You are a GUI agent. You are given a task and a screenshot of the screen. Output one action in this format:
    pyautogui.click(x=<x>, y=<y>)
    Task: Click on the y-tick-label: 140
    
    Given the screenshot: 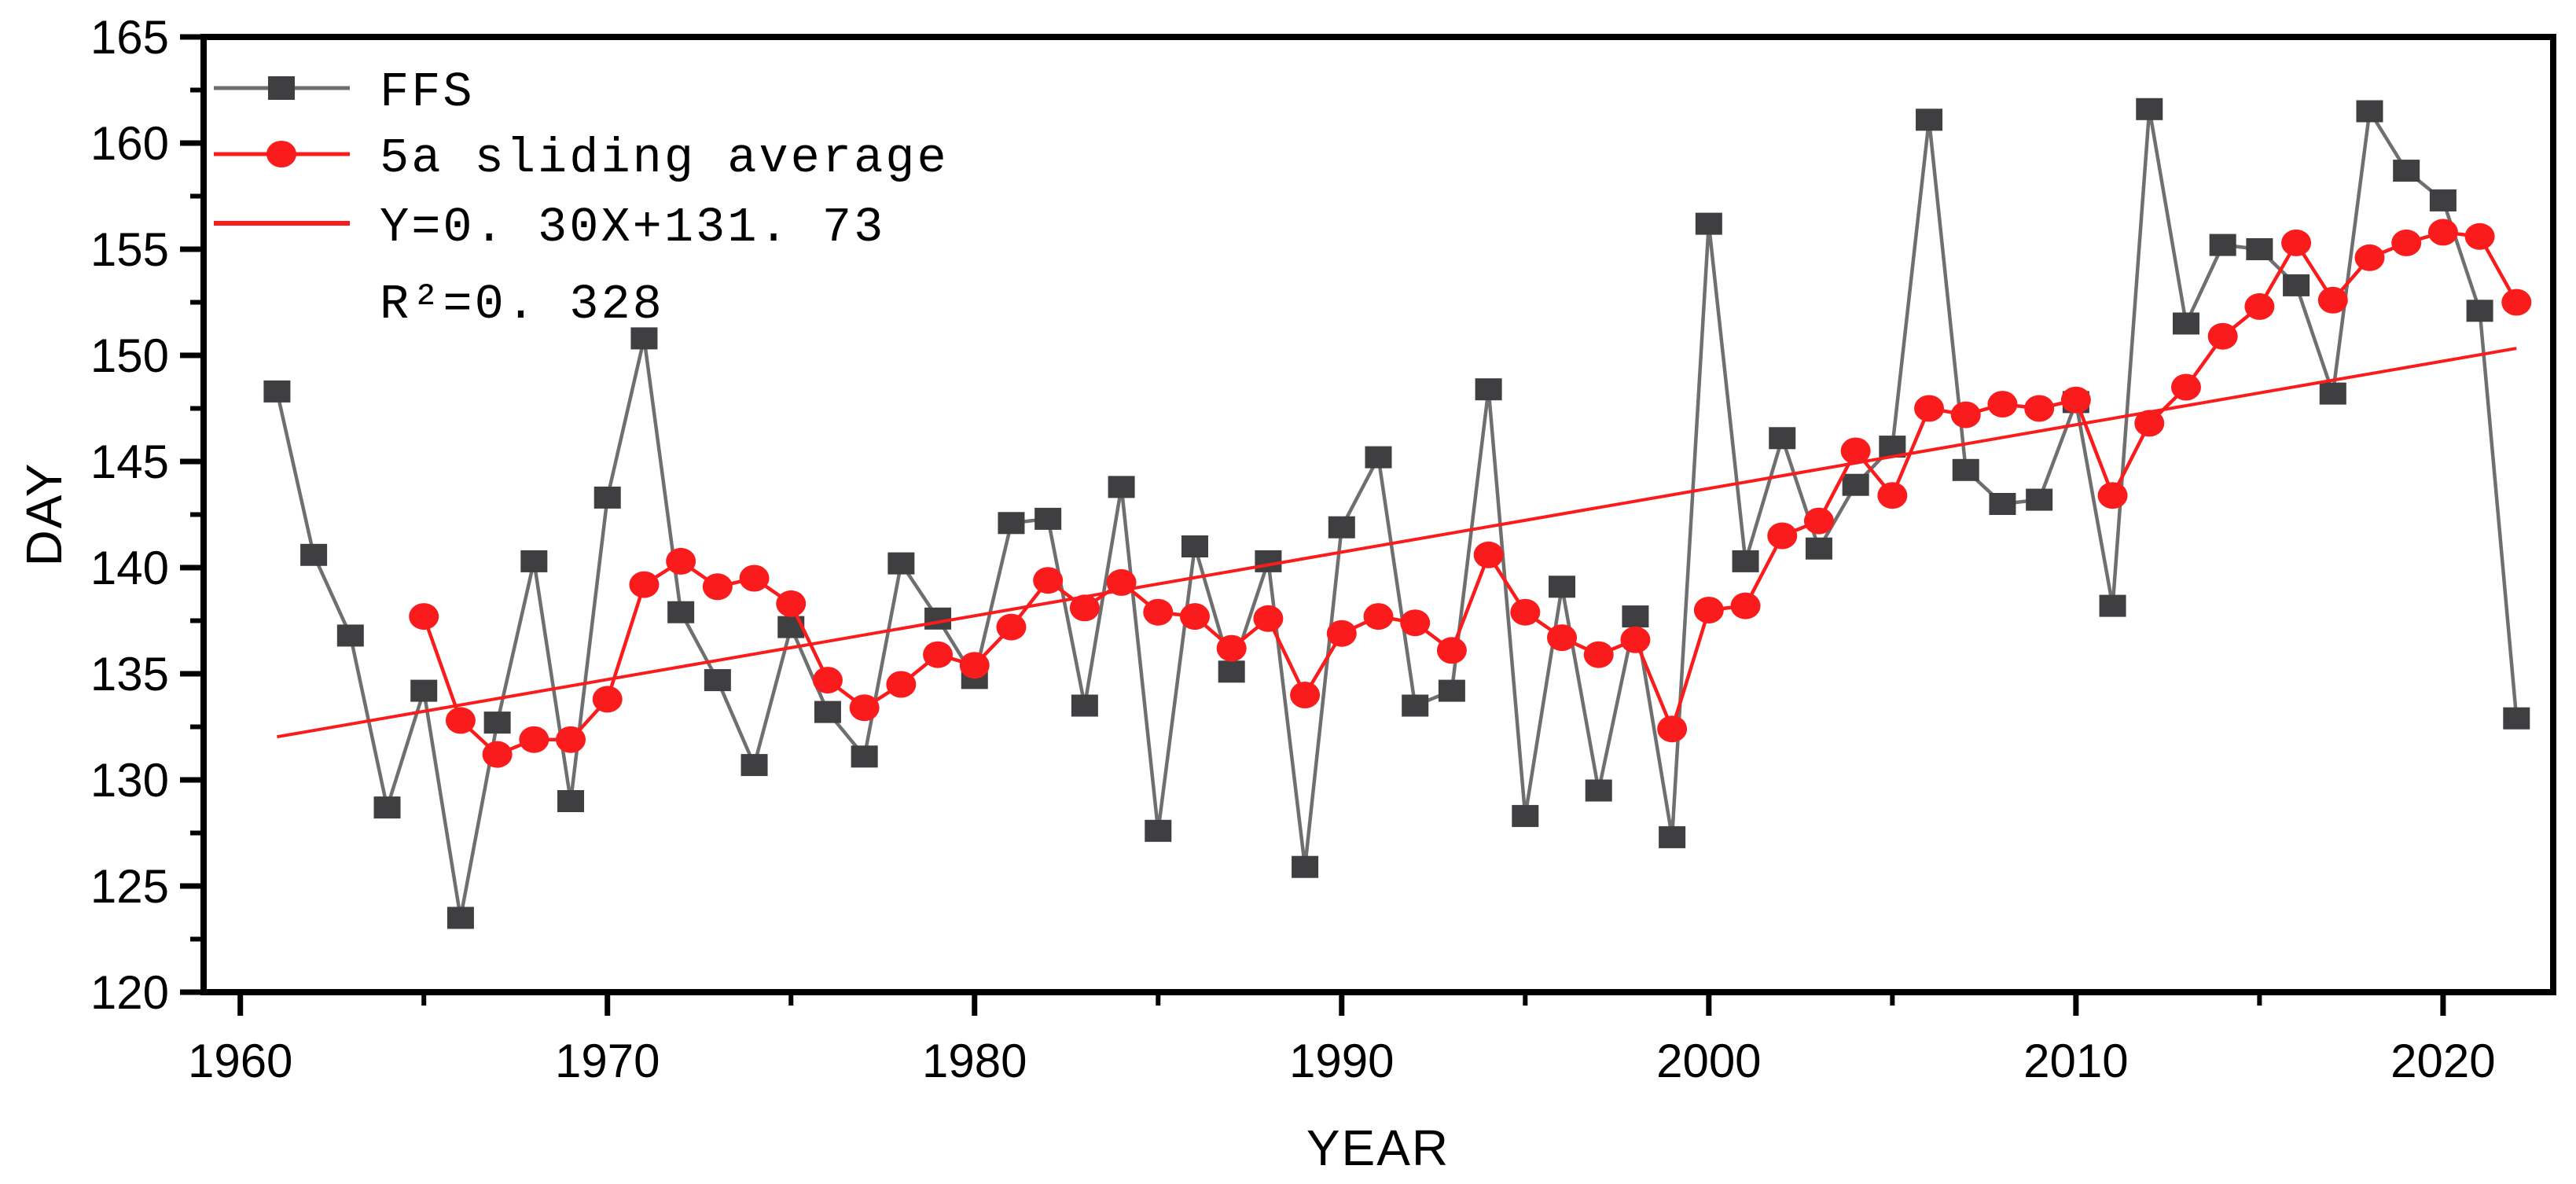 What is the action you would take?
    pyautogui.click(x=129, y=568)
    